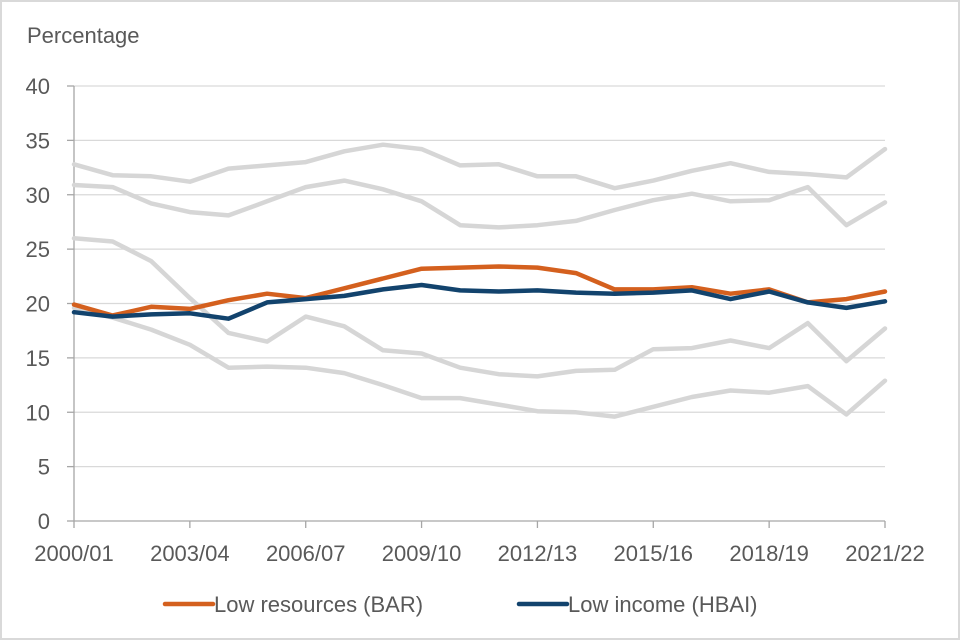  What do you see at coordinates (38, 412) in the screenshot?
I see `y-tick-label: 10` at bounding box center [38, 412].